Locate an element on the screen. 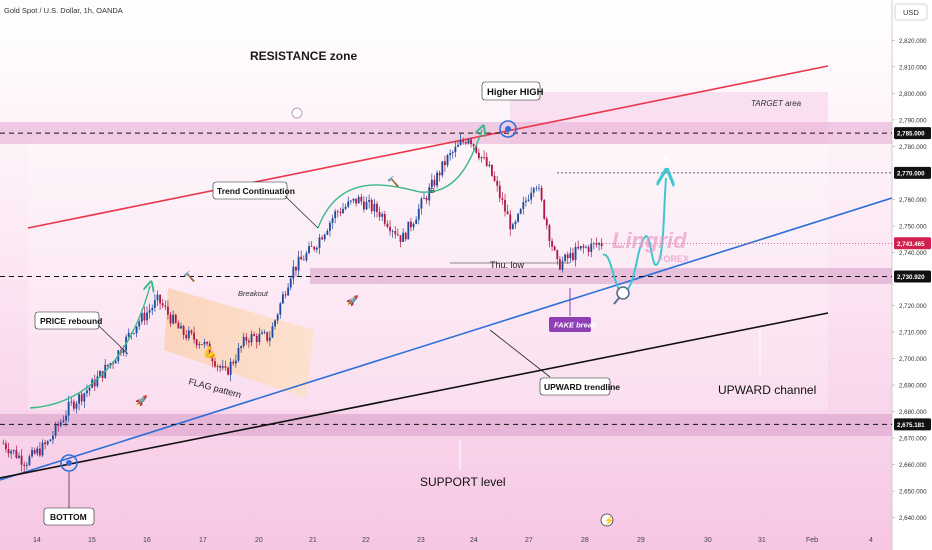 The height and width of the screenshot is (550, 932). upward-trendline-label: UPWARD trendline is located at coordinates (582, 387).